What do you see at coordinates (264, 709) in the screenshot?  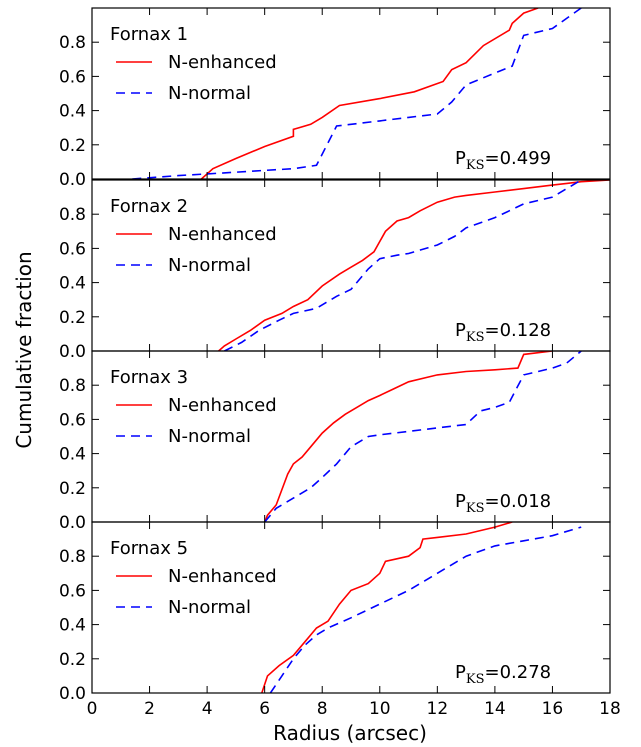 I see `x-tick-label: 6` at bounding box center [264, 709].